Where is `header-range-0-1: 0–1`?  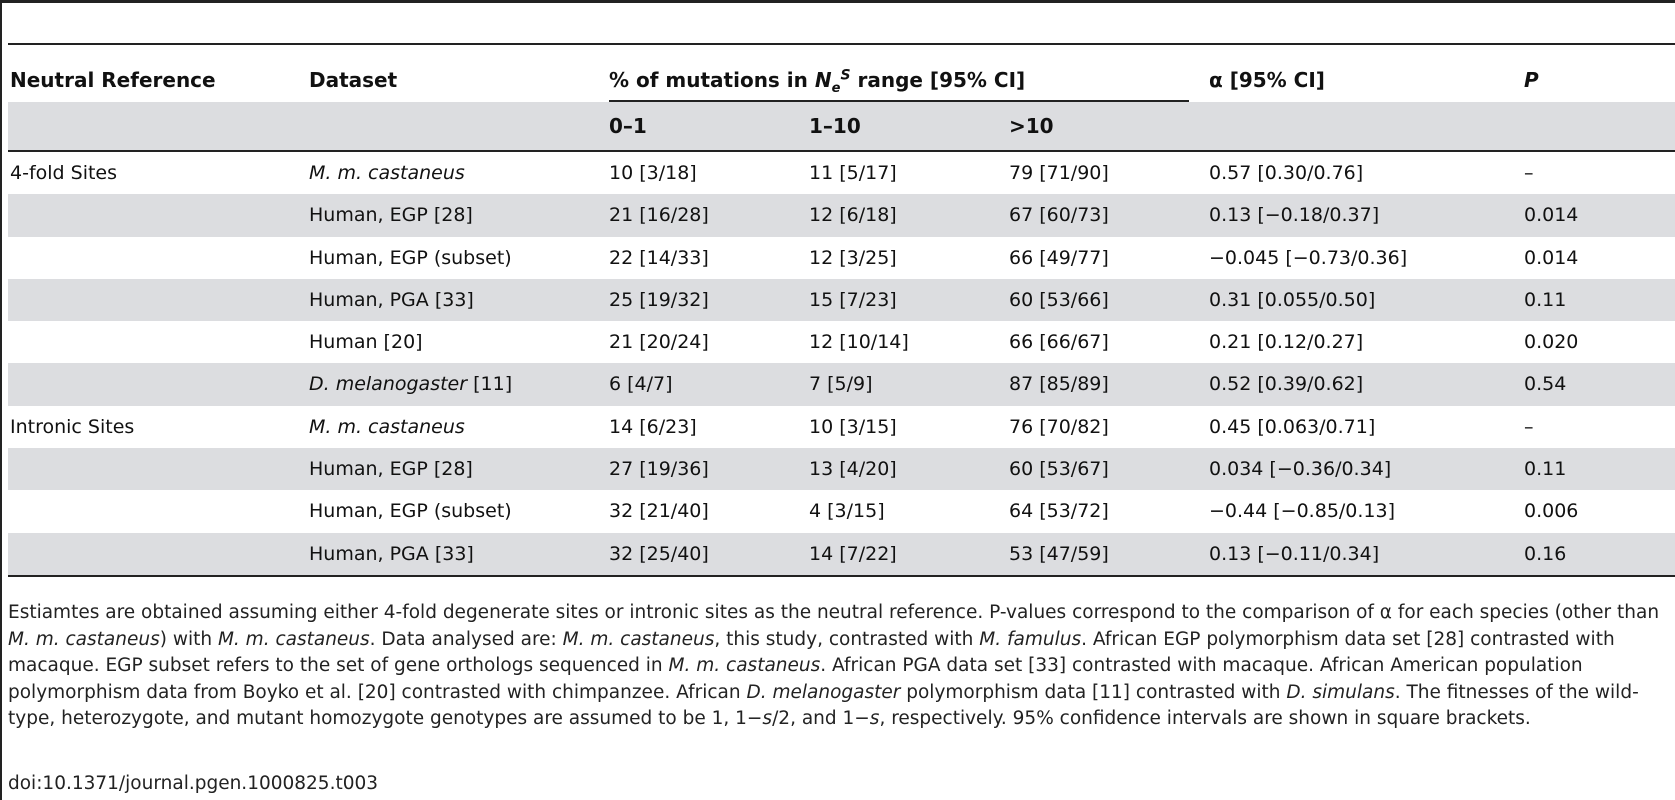 header-range-0-1: 0–1 is located at coordinates (628, 126).